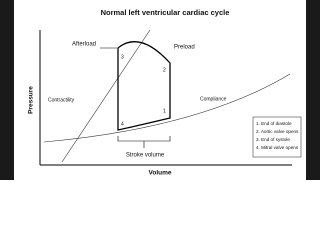 The image size is (320, 240). What do you see at coordinates (213, 99) in the screenshot?
I see `compliance-label: Compliance` at bounding box center [213, 99].